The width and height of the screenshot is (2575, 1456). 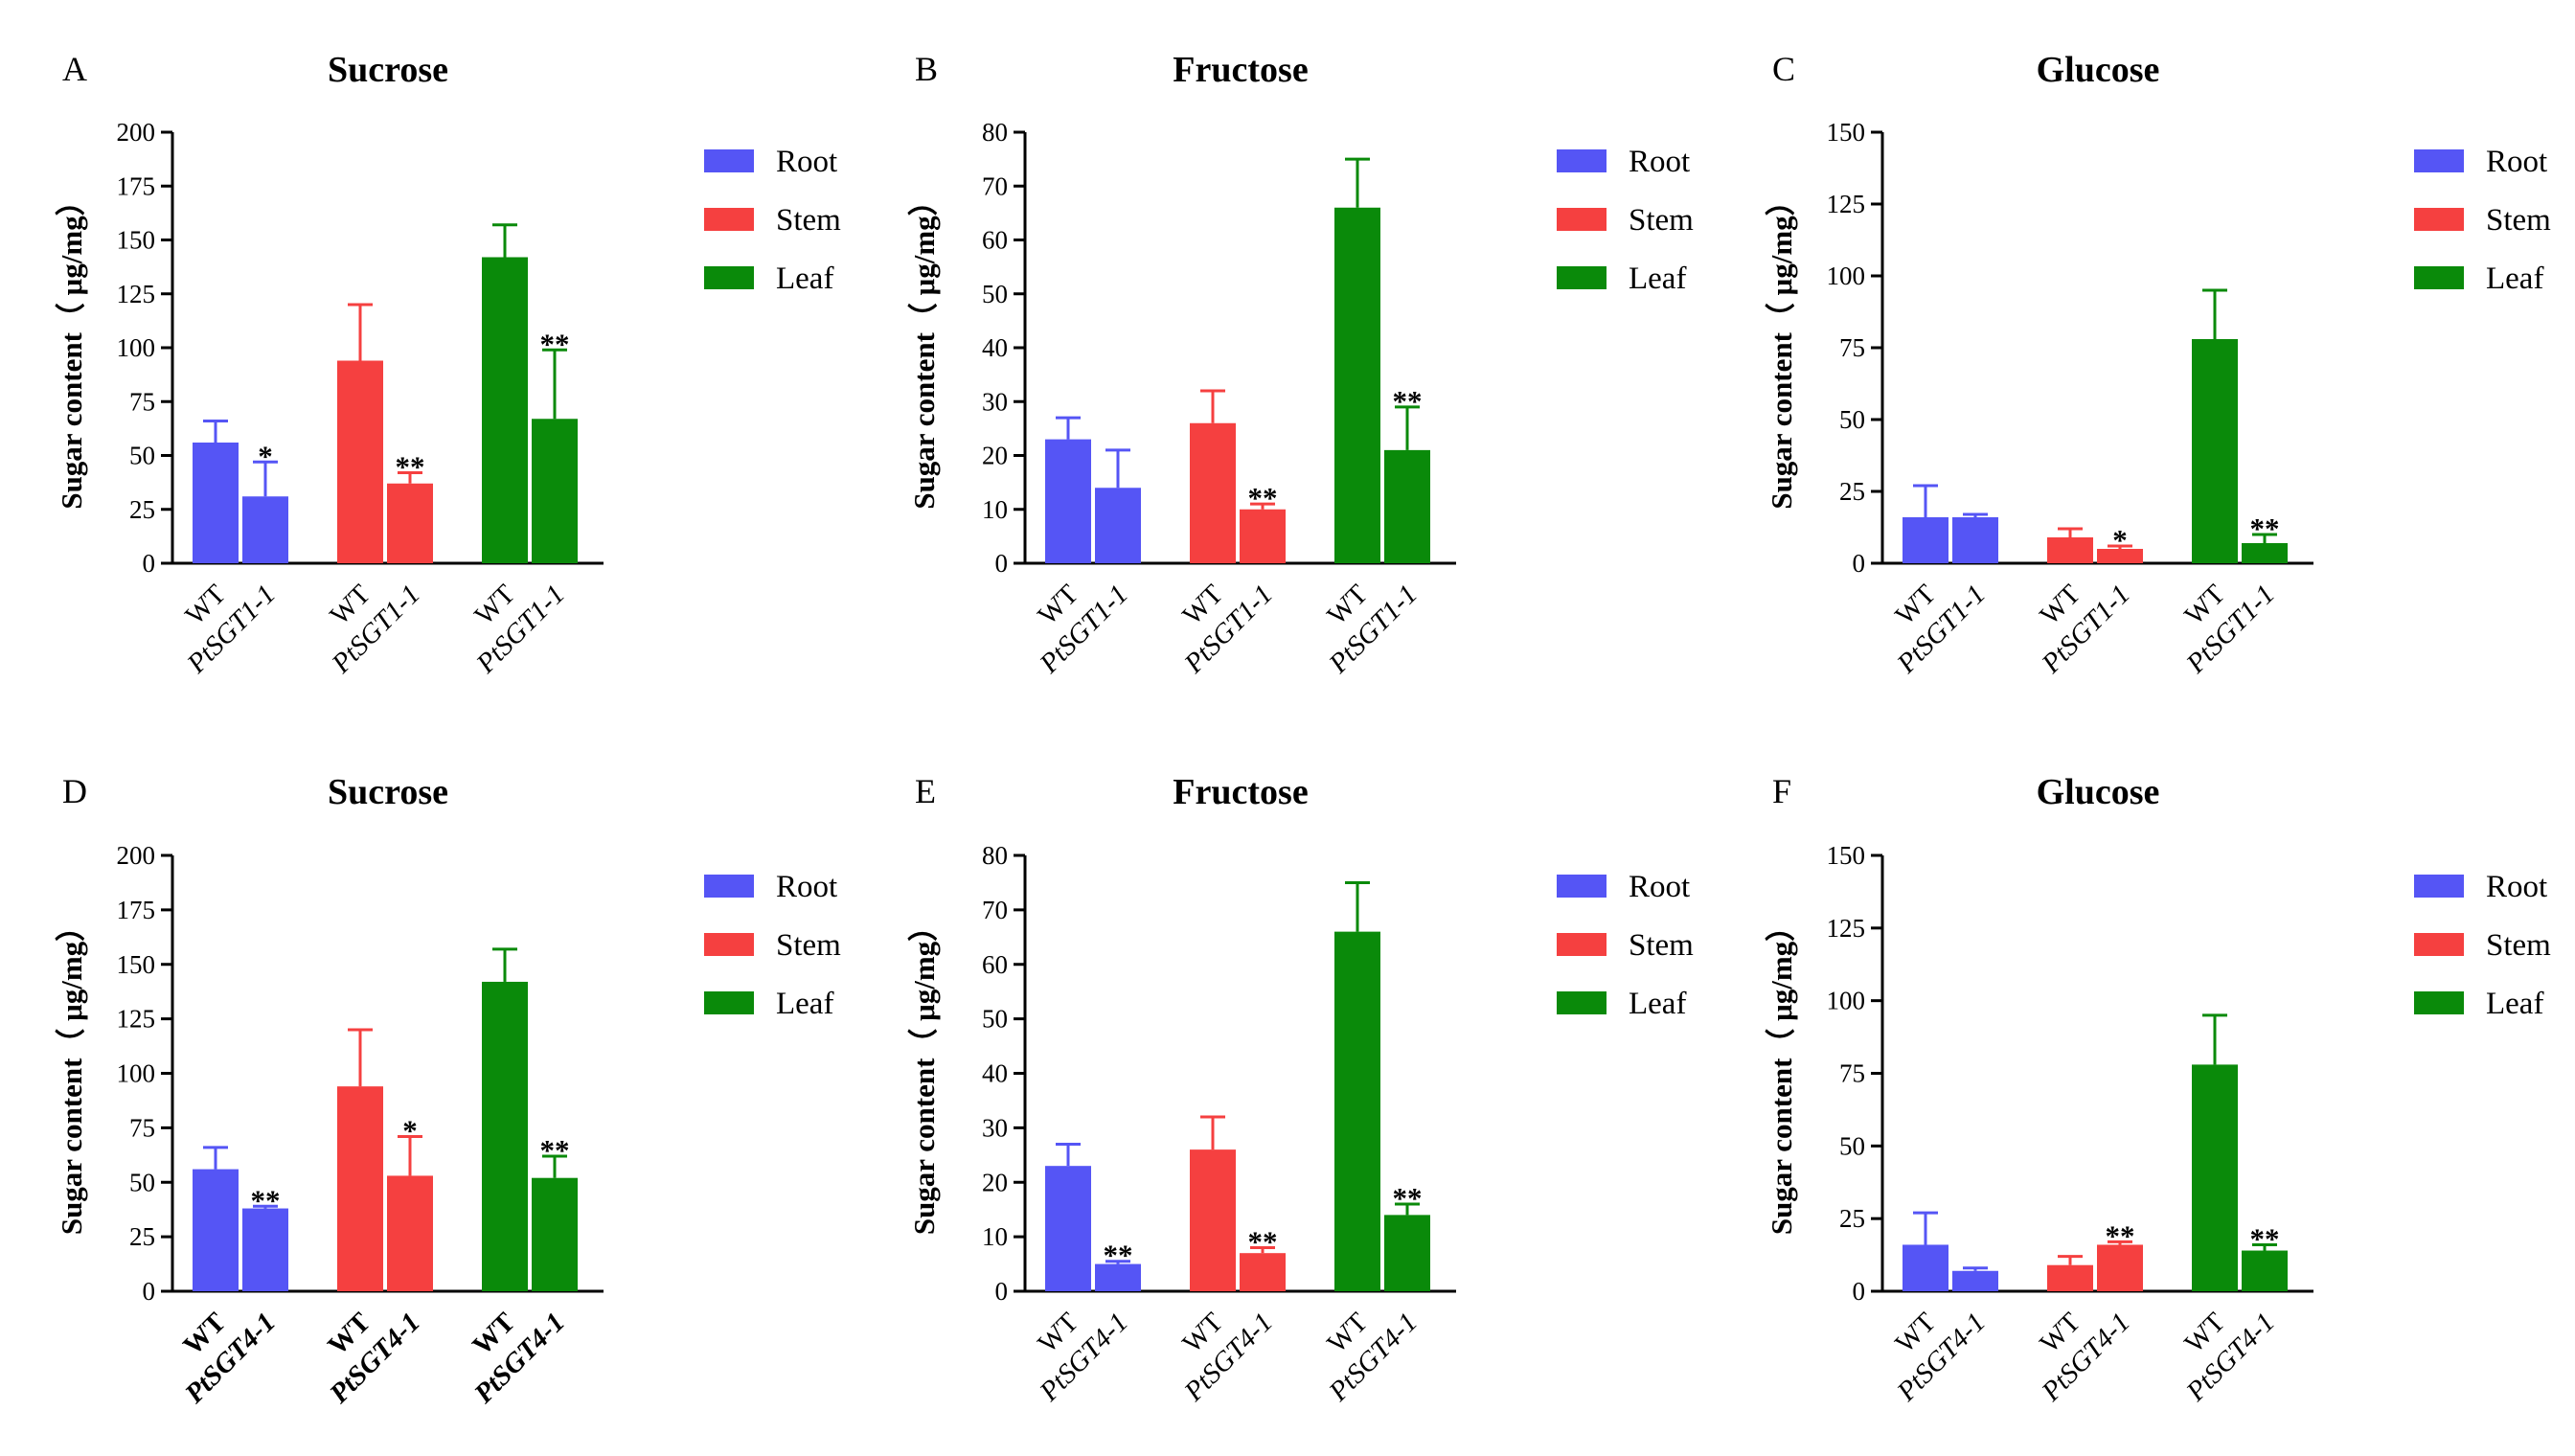 What do you see at coordinates (995, 1236) in the screenshot?
I see `y-tick-label: 10` at bounding box center [995, 1236].